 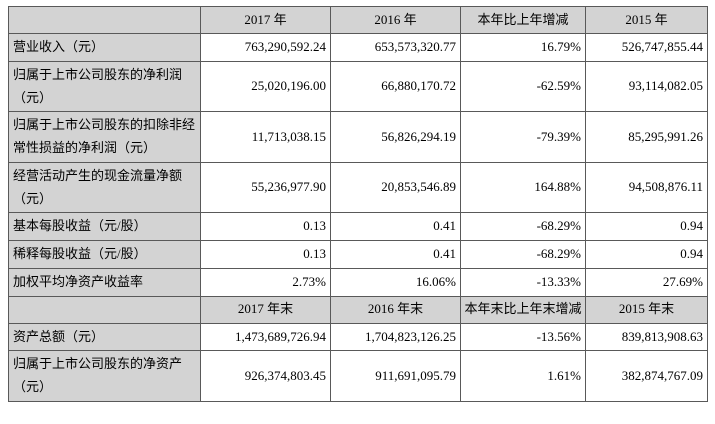 I want to click on column-header: 2016 年末, so click(x=395, y=309).